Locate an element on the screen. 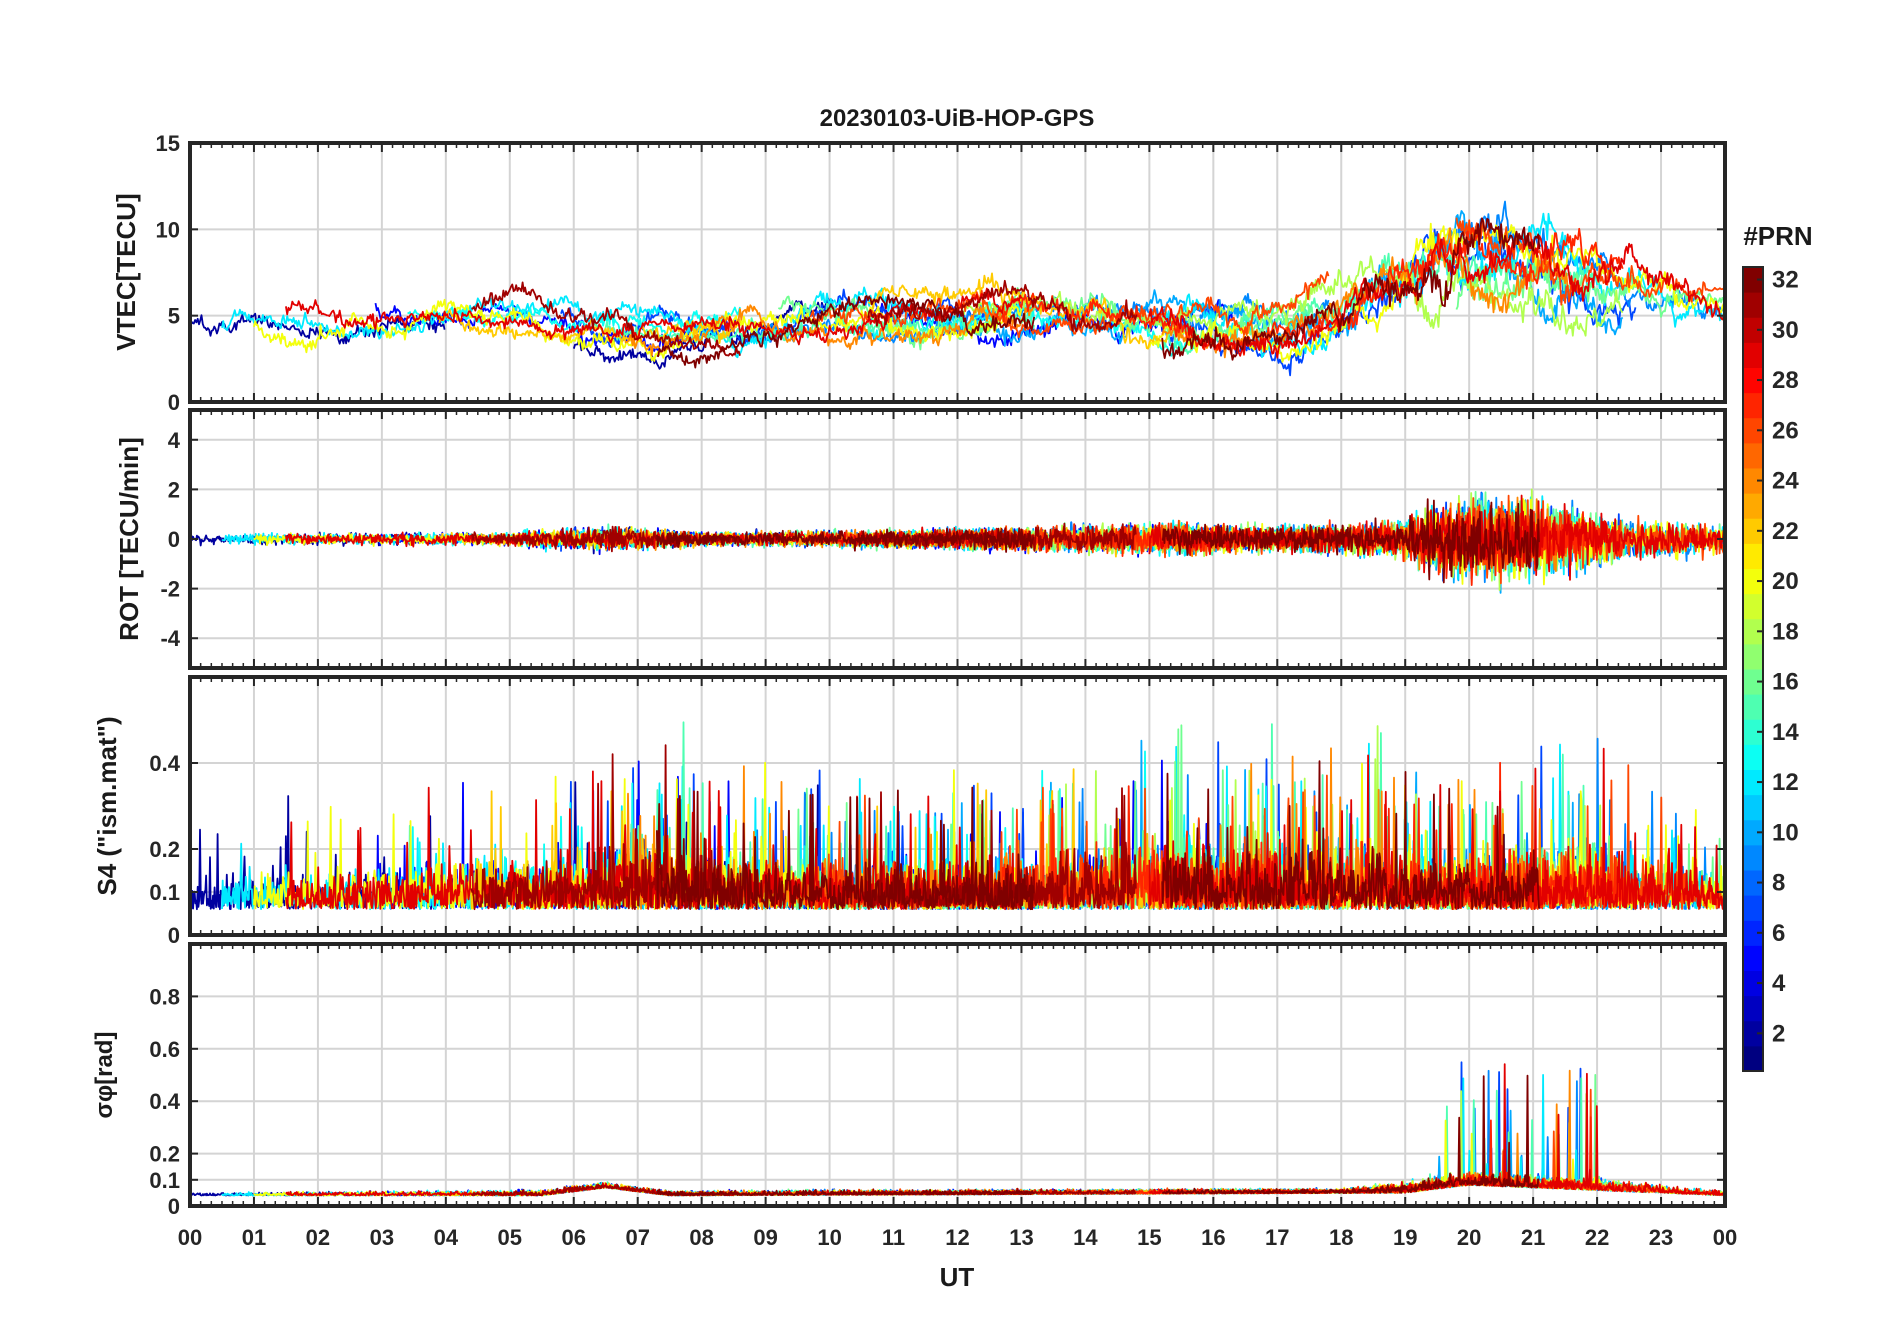 This screenshot has width=1902, height=1330. x-tick-label: 02 is located at coordinates (318, 1237).